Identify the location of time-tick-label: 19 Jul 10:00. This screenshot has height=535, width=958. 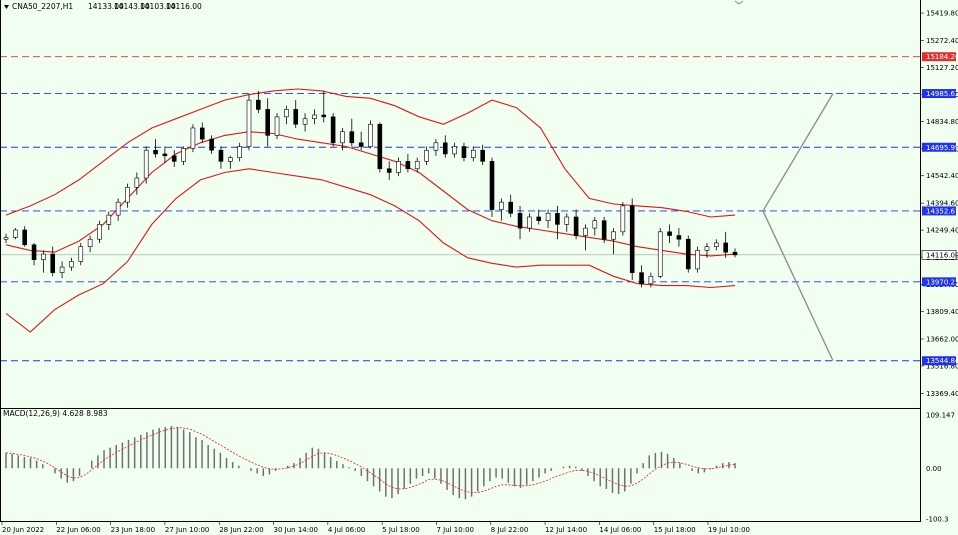
(729, 530).